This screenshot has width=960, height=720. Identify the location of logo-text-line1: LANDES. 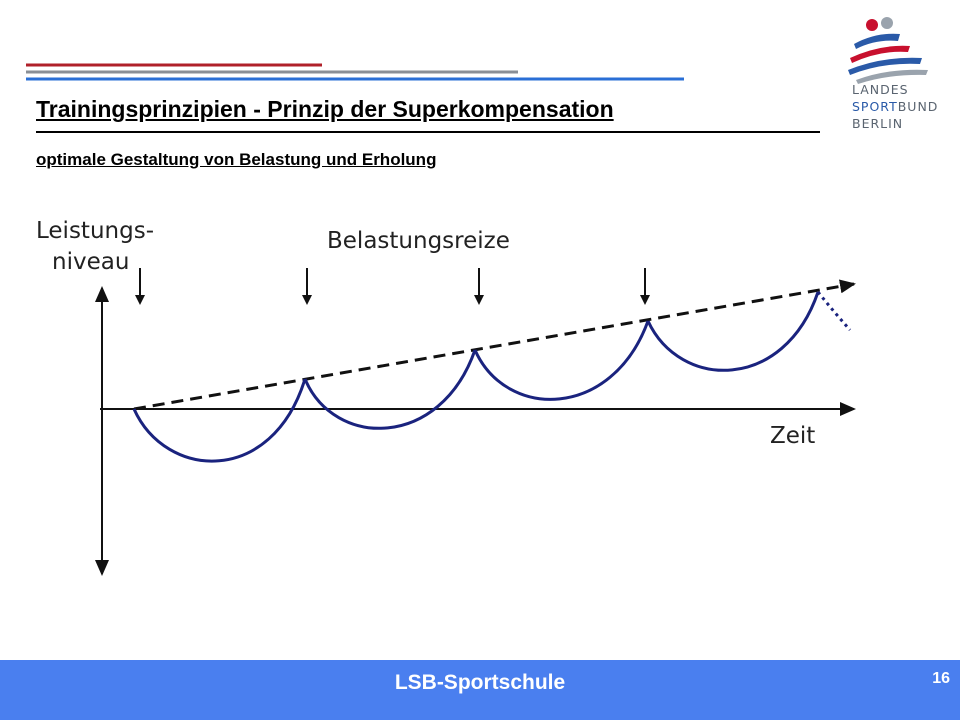
(880, 89).